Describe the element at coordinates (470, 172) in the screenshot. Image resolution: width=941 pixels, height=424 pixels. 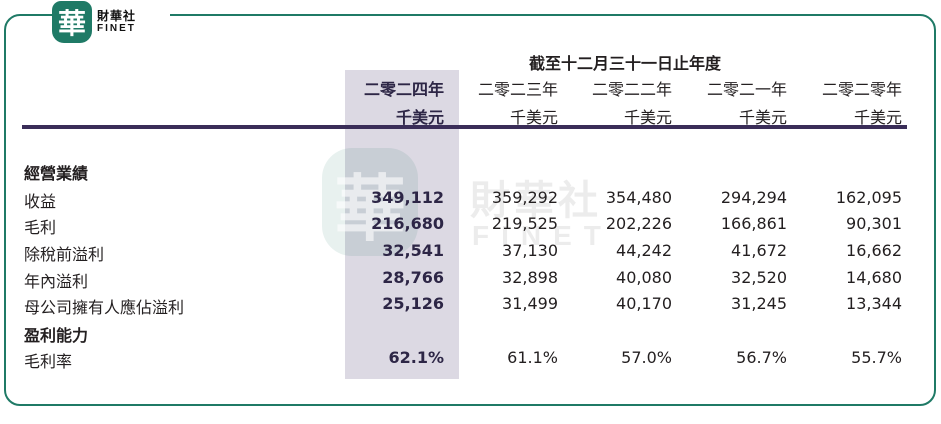
I see `section-header-row: 經營業績` at that location.